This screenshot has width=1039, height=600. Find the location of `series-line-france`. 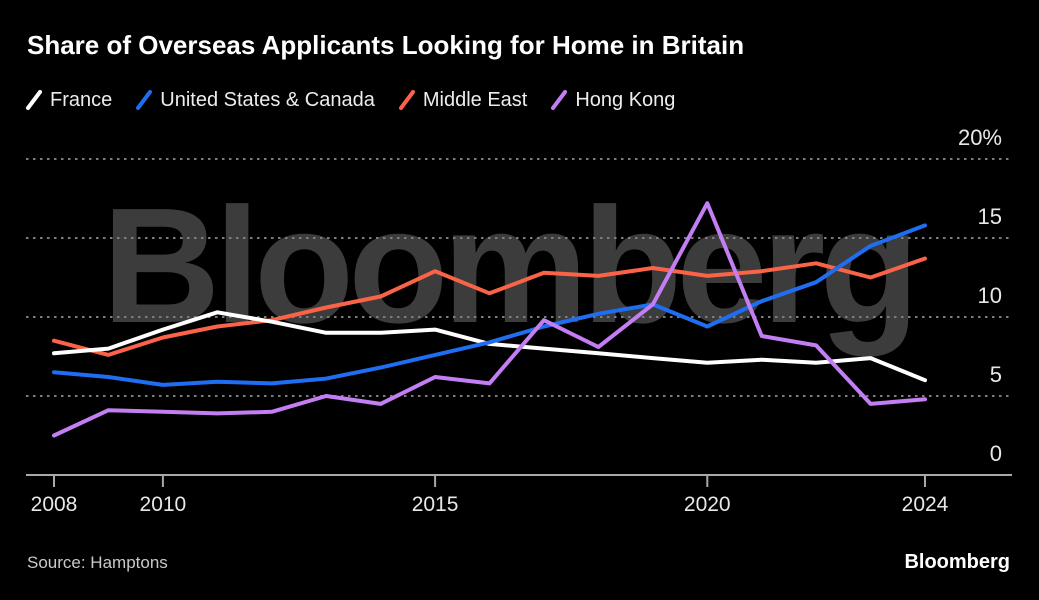

series-line-france is located at coordinates (489, 346).